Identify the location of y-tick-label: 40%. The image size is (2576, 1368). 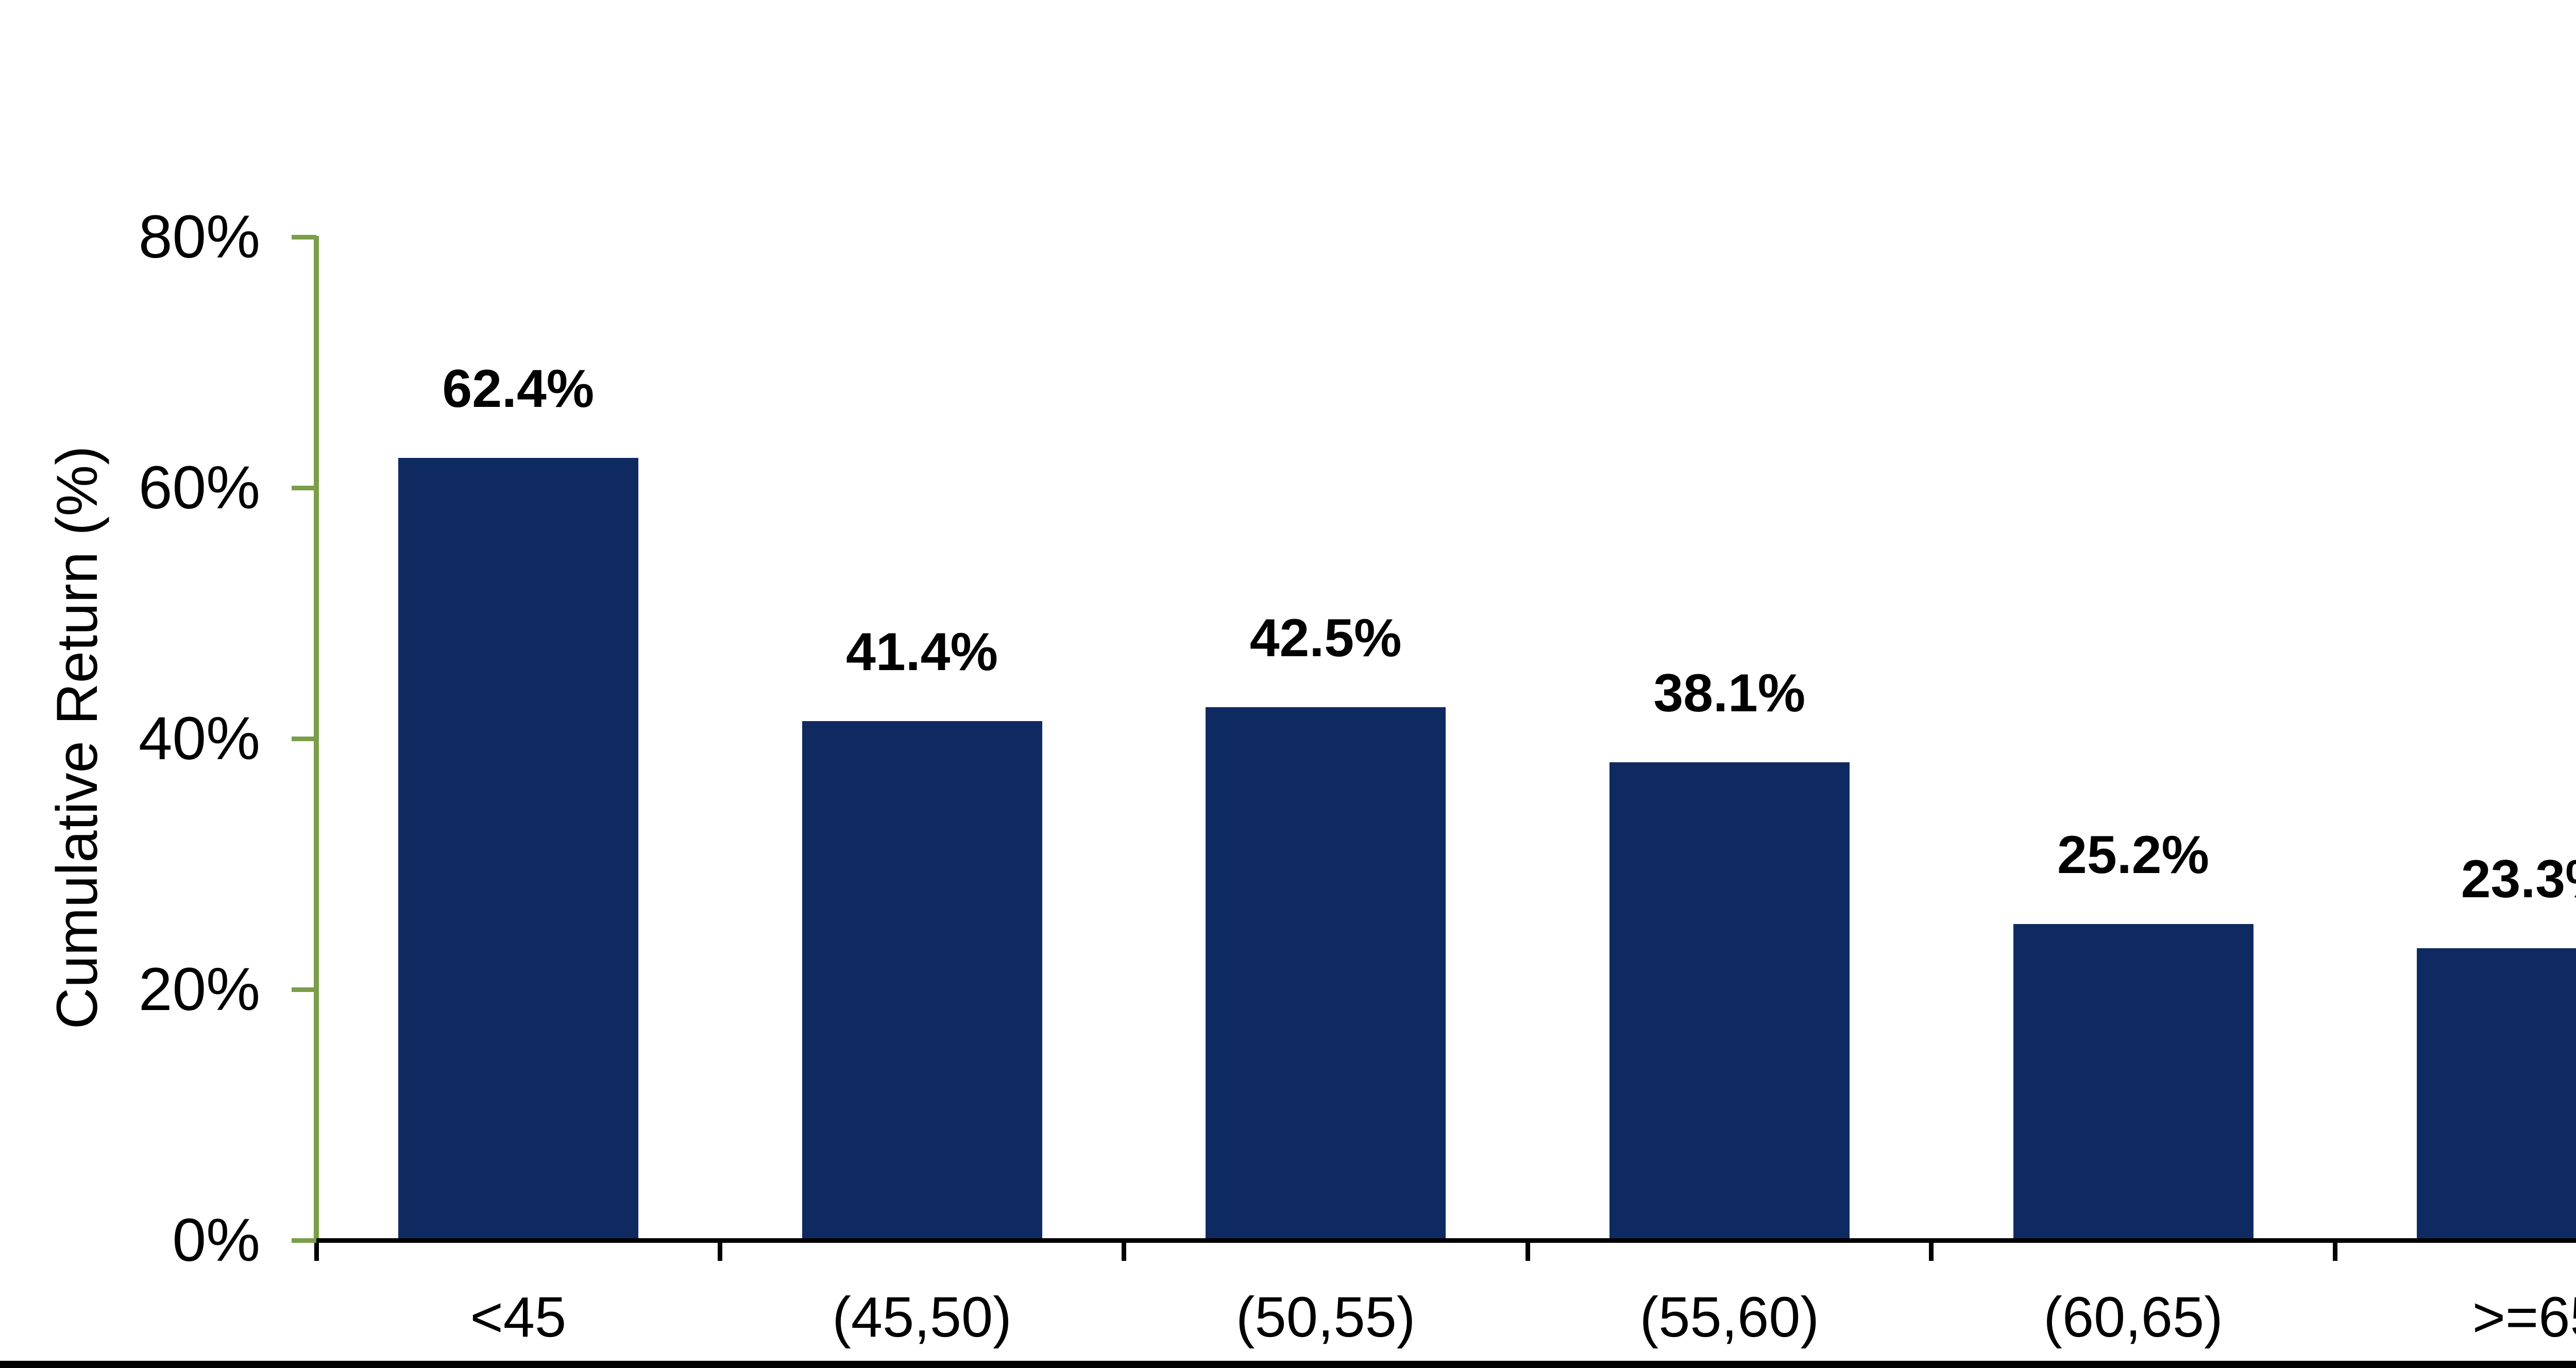
(199, 739).